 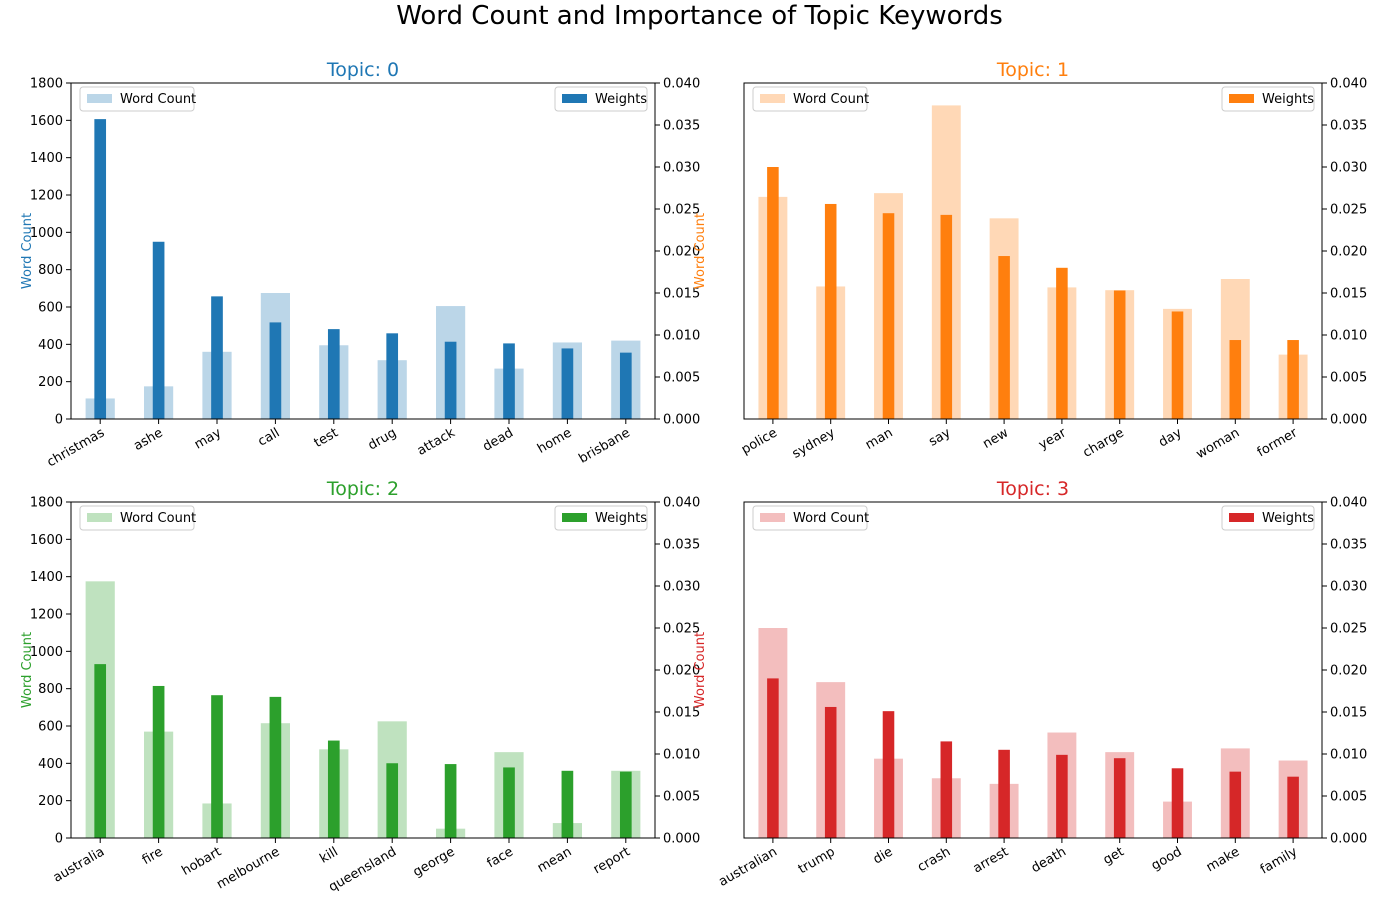 I want to click on y-tick-label: 800, so click(x=50, y=689).